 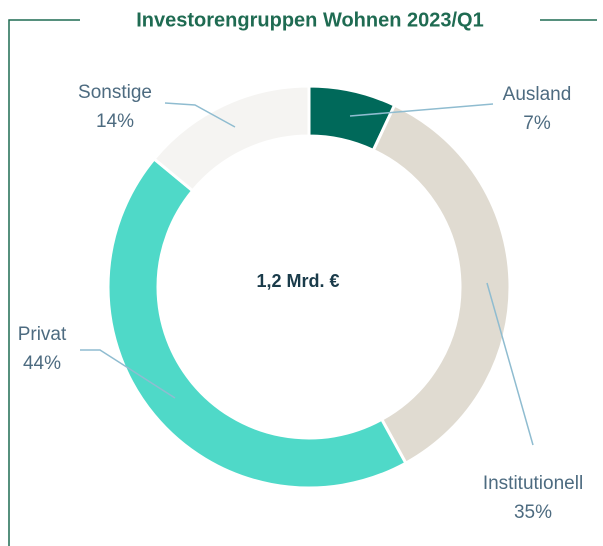 What do you see at coordinates (537, 94) in the screenshot?
I see `category-label: Ausland` at bounding box center [537, 94].